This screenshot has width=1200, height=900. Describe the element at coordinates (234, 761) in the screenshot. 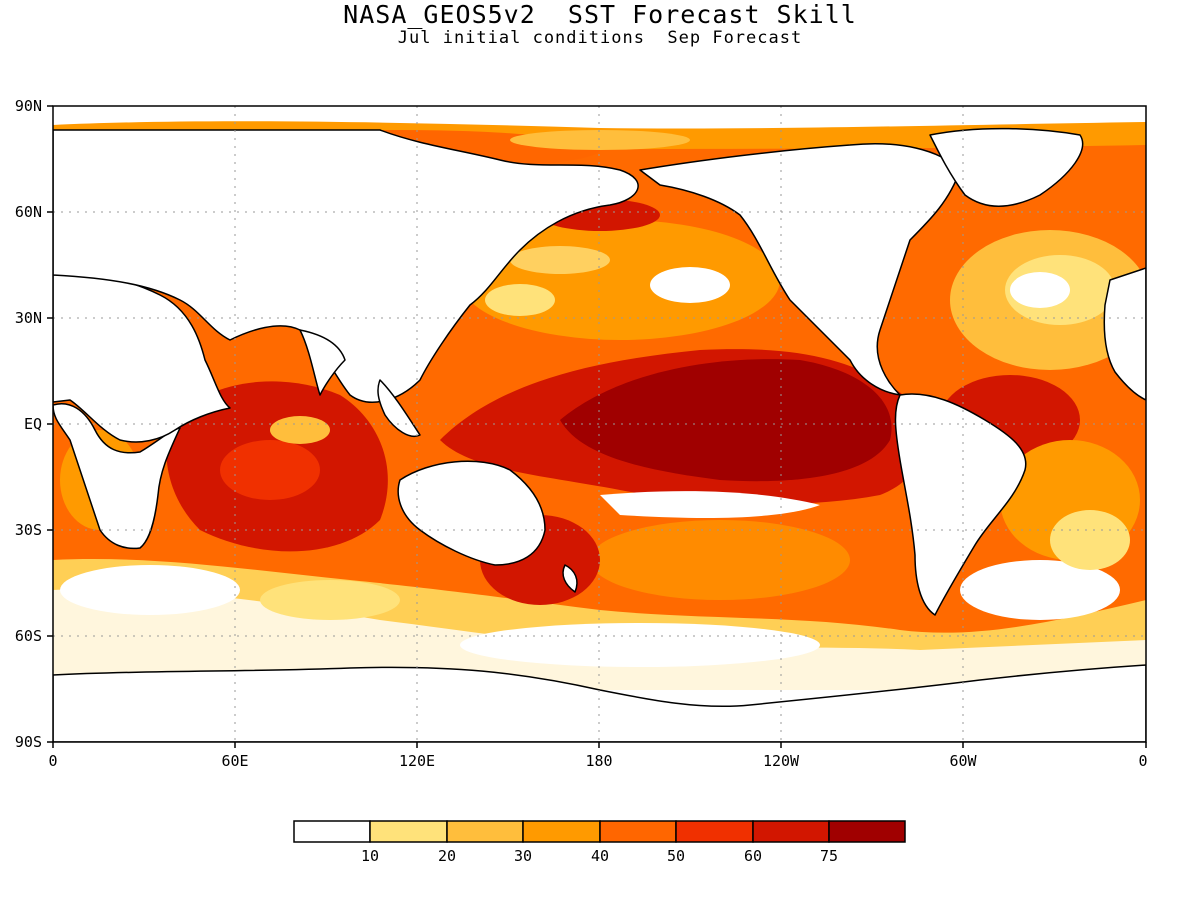

I see `lon-label-60e: 60E` at that location.